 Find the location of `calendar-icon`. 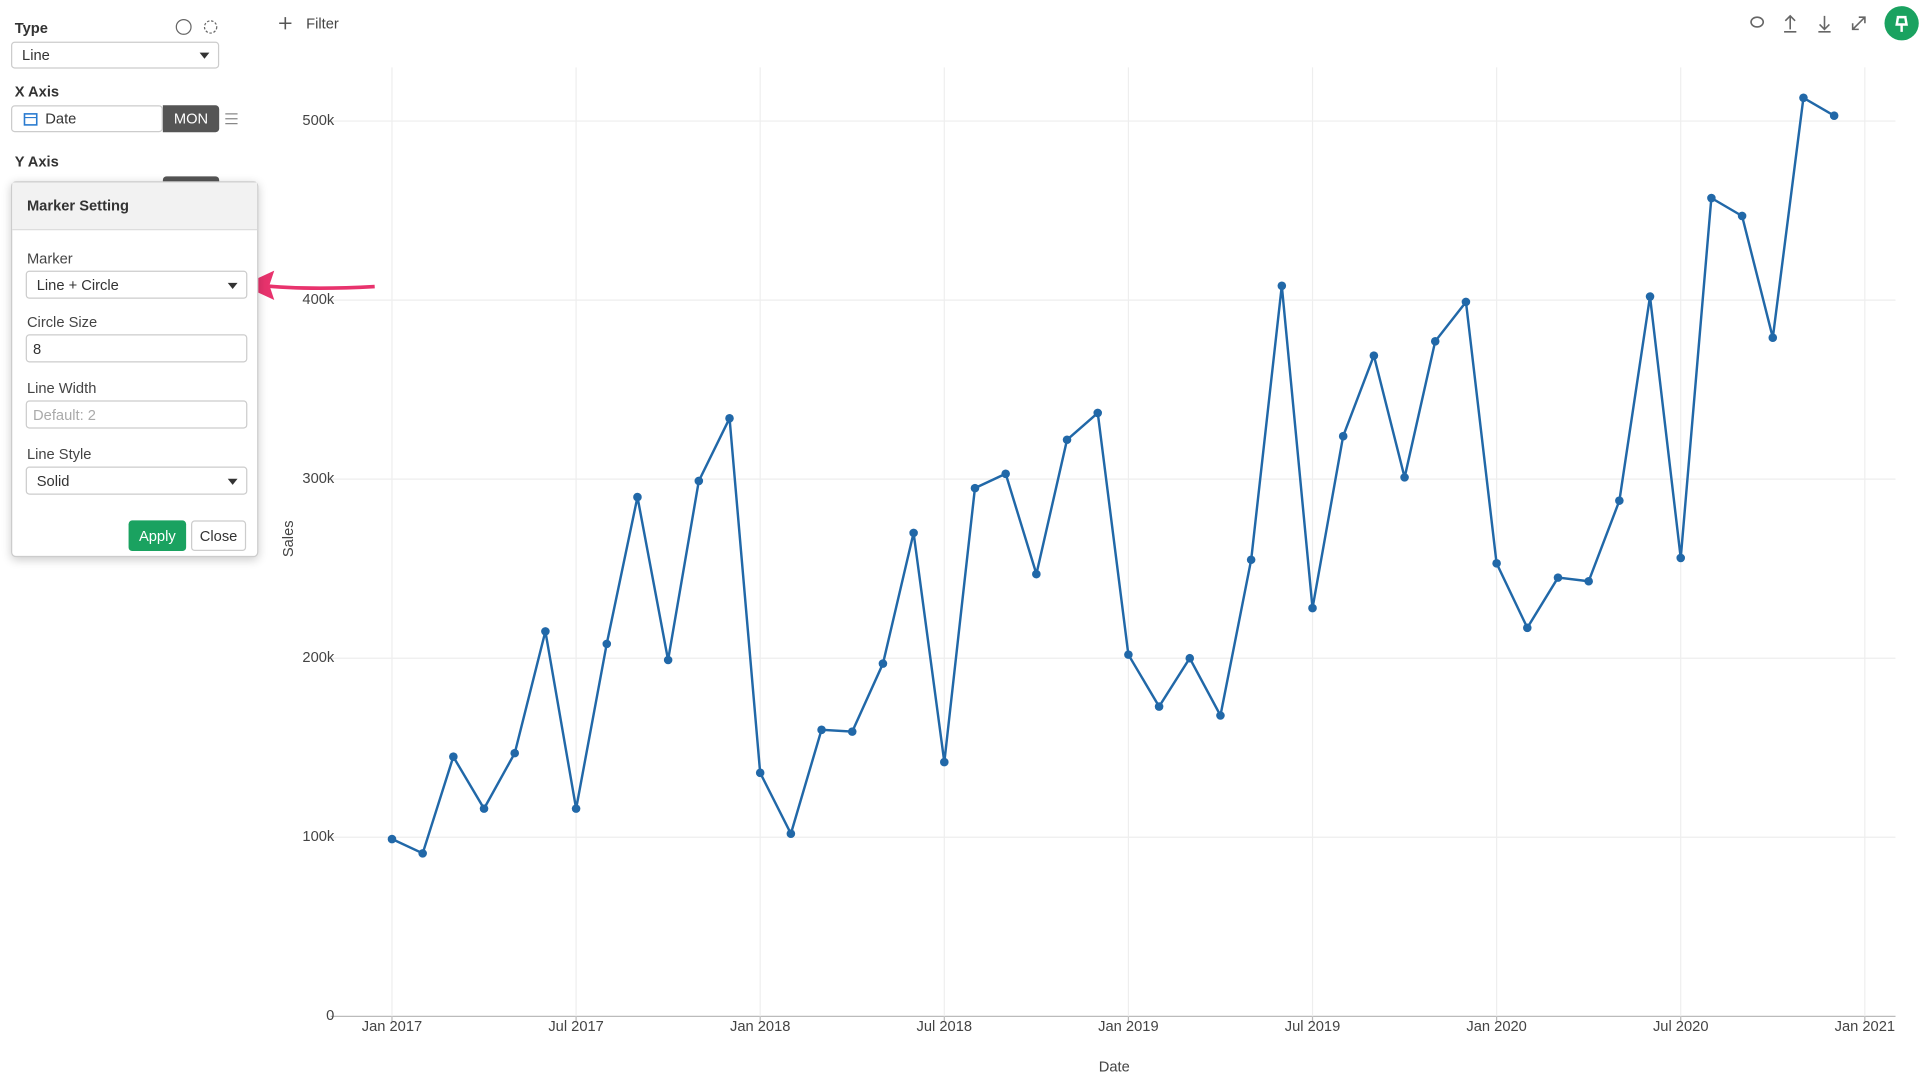

calendar-icon is located at coordinates (30, 119).